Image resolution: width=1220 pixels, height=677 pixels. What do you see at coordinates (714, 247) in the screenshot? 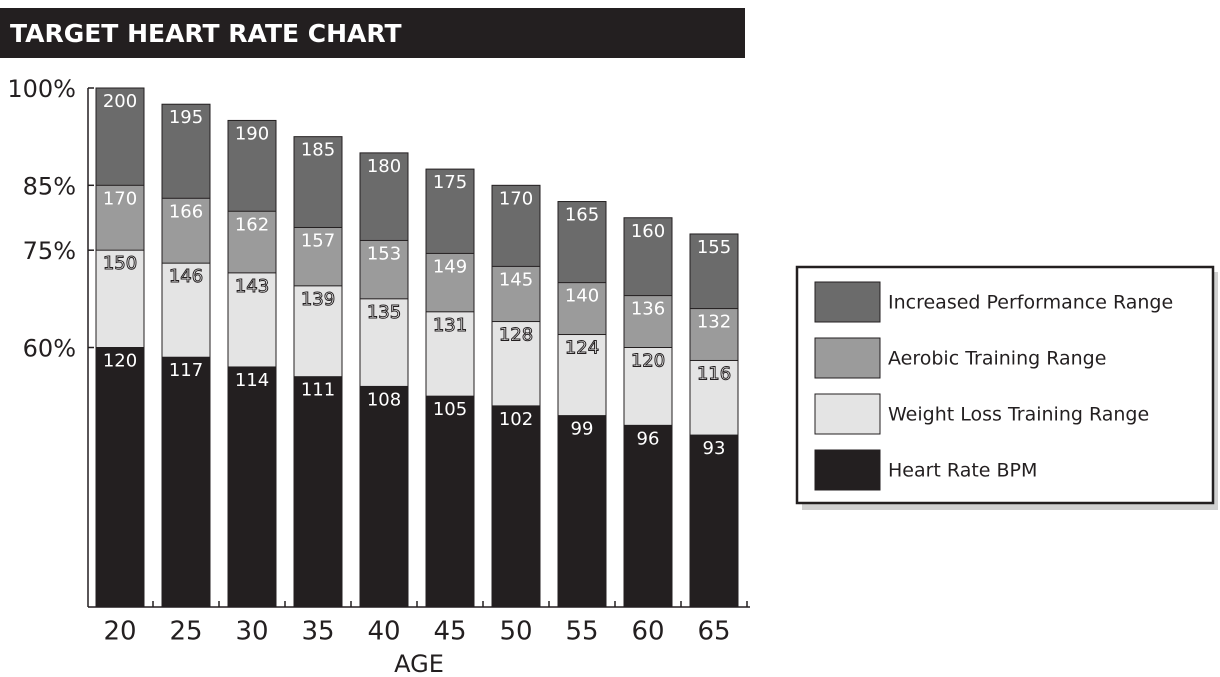
I see `value-label: 155` at bounding box center [714, 247].